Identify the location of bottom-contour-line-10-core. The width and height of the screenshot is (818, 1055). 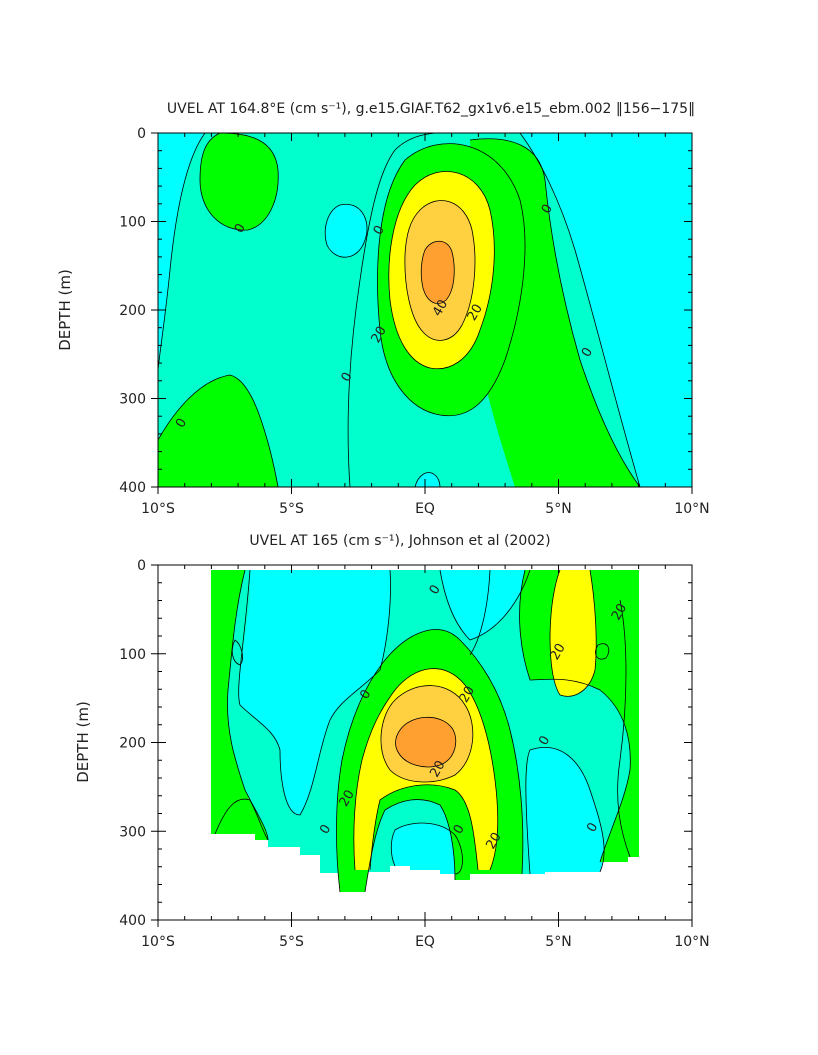
(430, 761).